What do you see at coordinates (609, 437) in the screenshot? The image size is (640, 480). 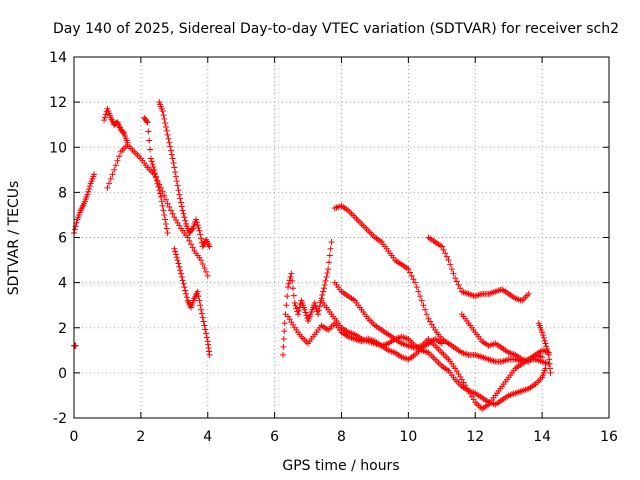 I see `x-tick-label: 16` at bounding box center [609, 437].